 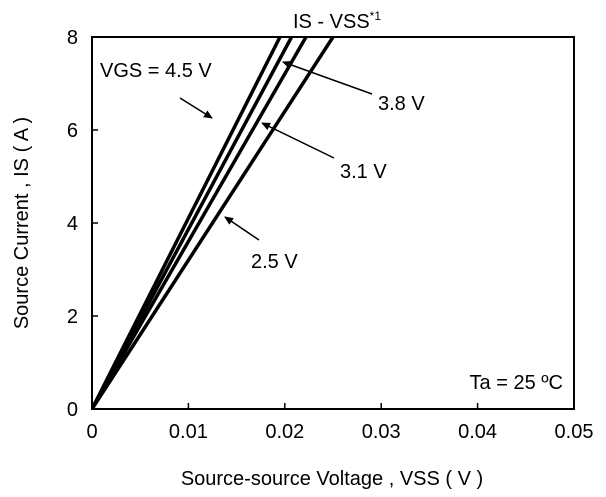 What do you see at coordinates (381, 432) in the screenshot?
I see `x-tick-label: 0.03` at bounding box center [381, 432].